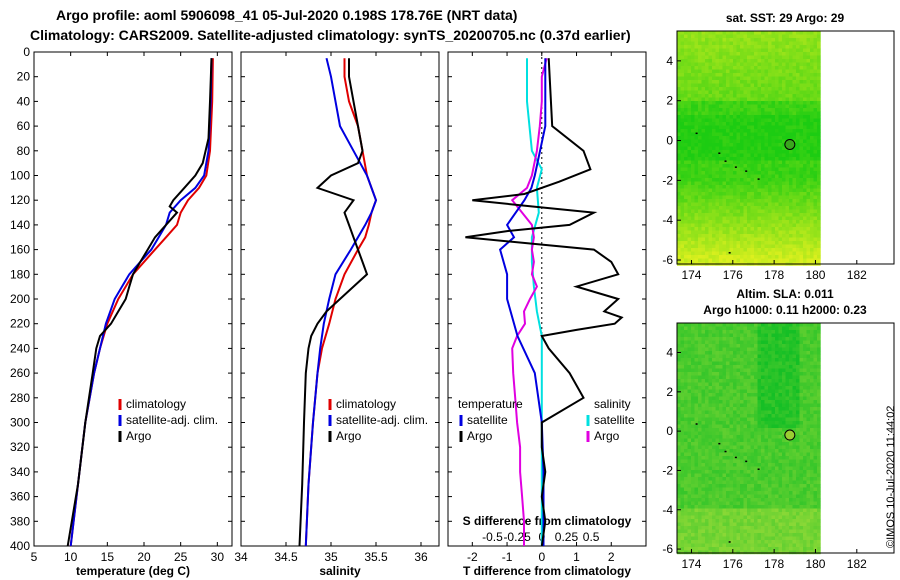 The image size is (900, 580). I want to click on argo-marker, so click(790, 144).